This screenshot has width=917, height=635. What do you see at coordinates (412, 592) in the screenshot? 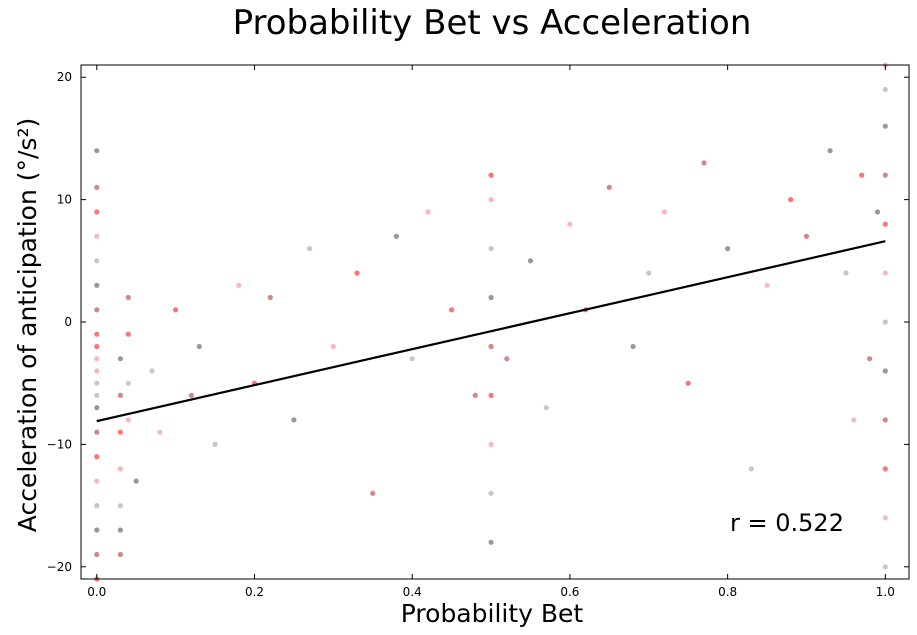
I see `x-tick-label: 0.4` at bounding box center [412, 592].